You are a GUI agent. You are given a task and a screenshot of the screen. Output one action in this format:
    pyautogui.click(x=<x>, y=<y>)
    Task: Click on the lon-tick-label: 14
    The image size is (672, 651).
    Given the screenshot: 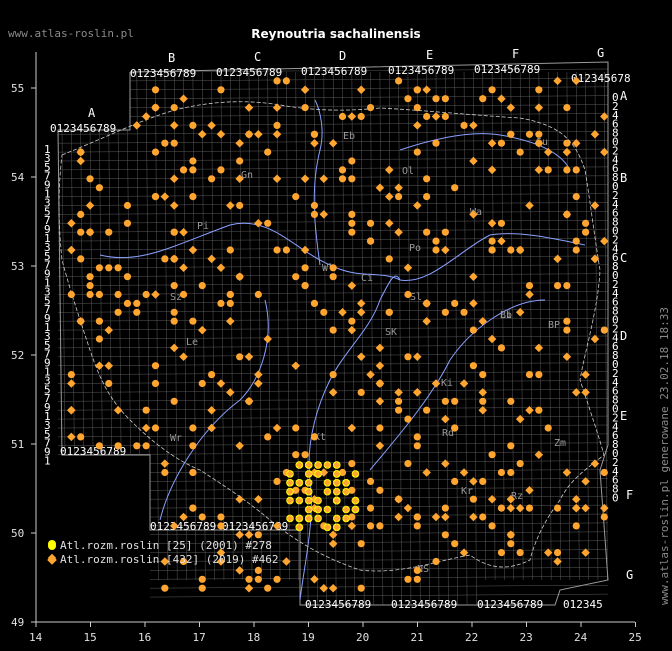 What is the action you would take?
    pyautogui.click(x=36, y=637)
    